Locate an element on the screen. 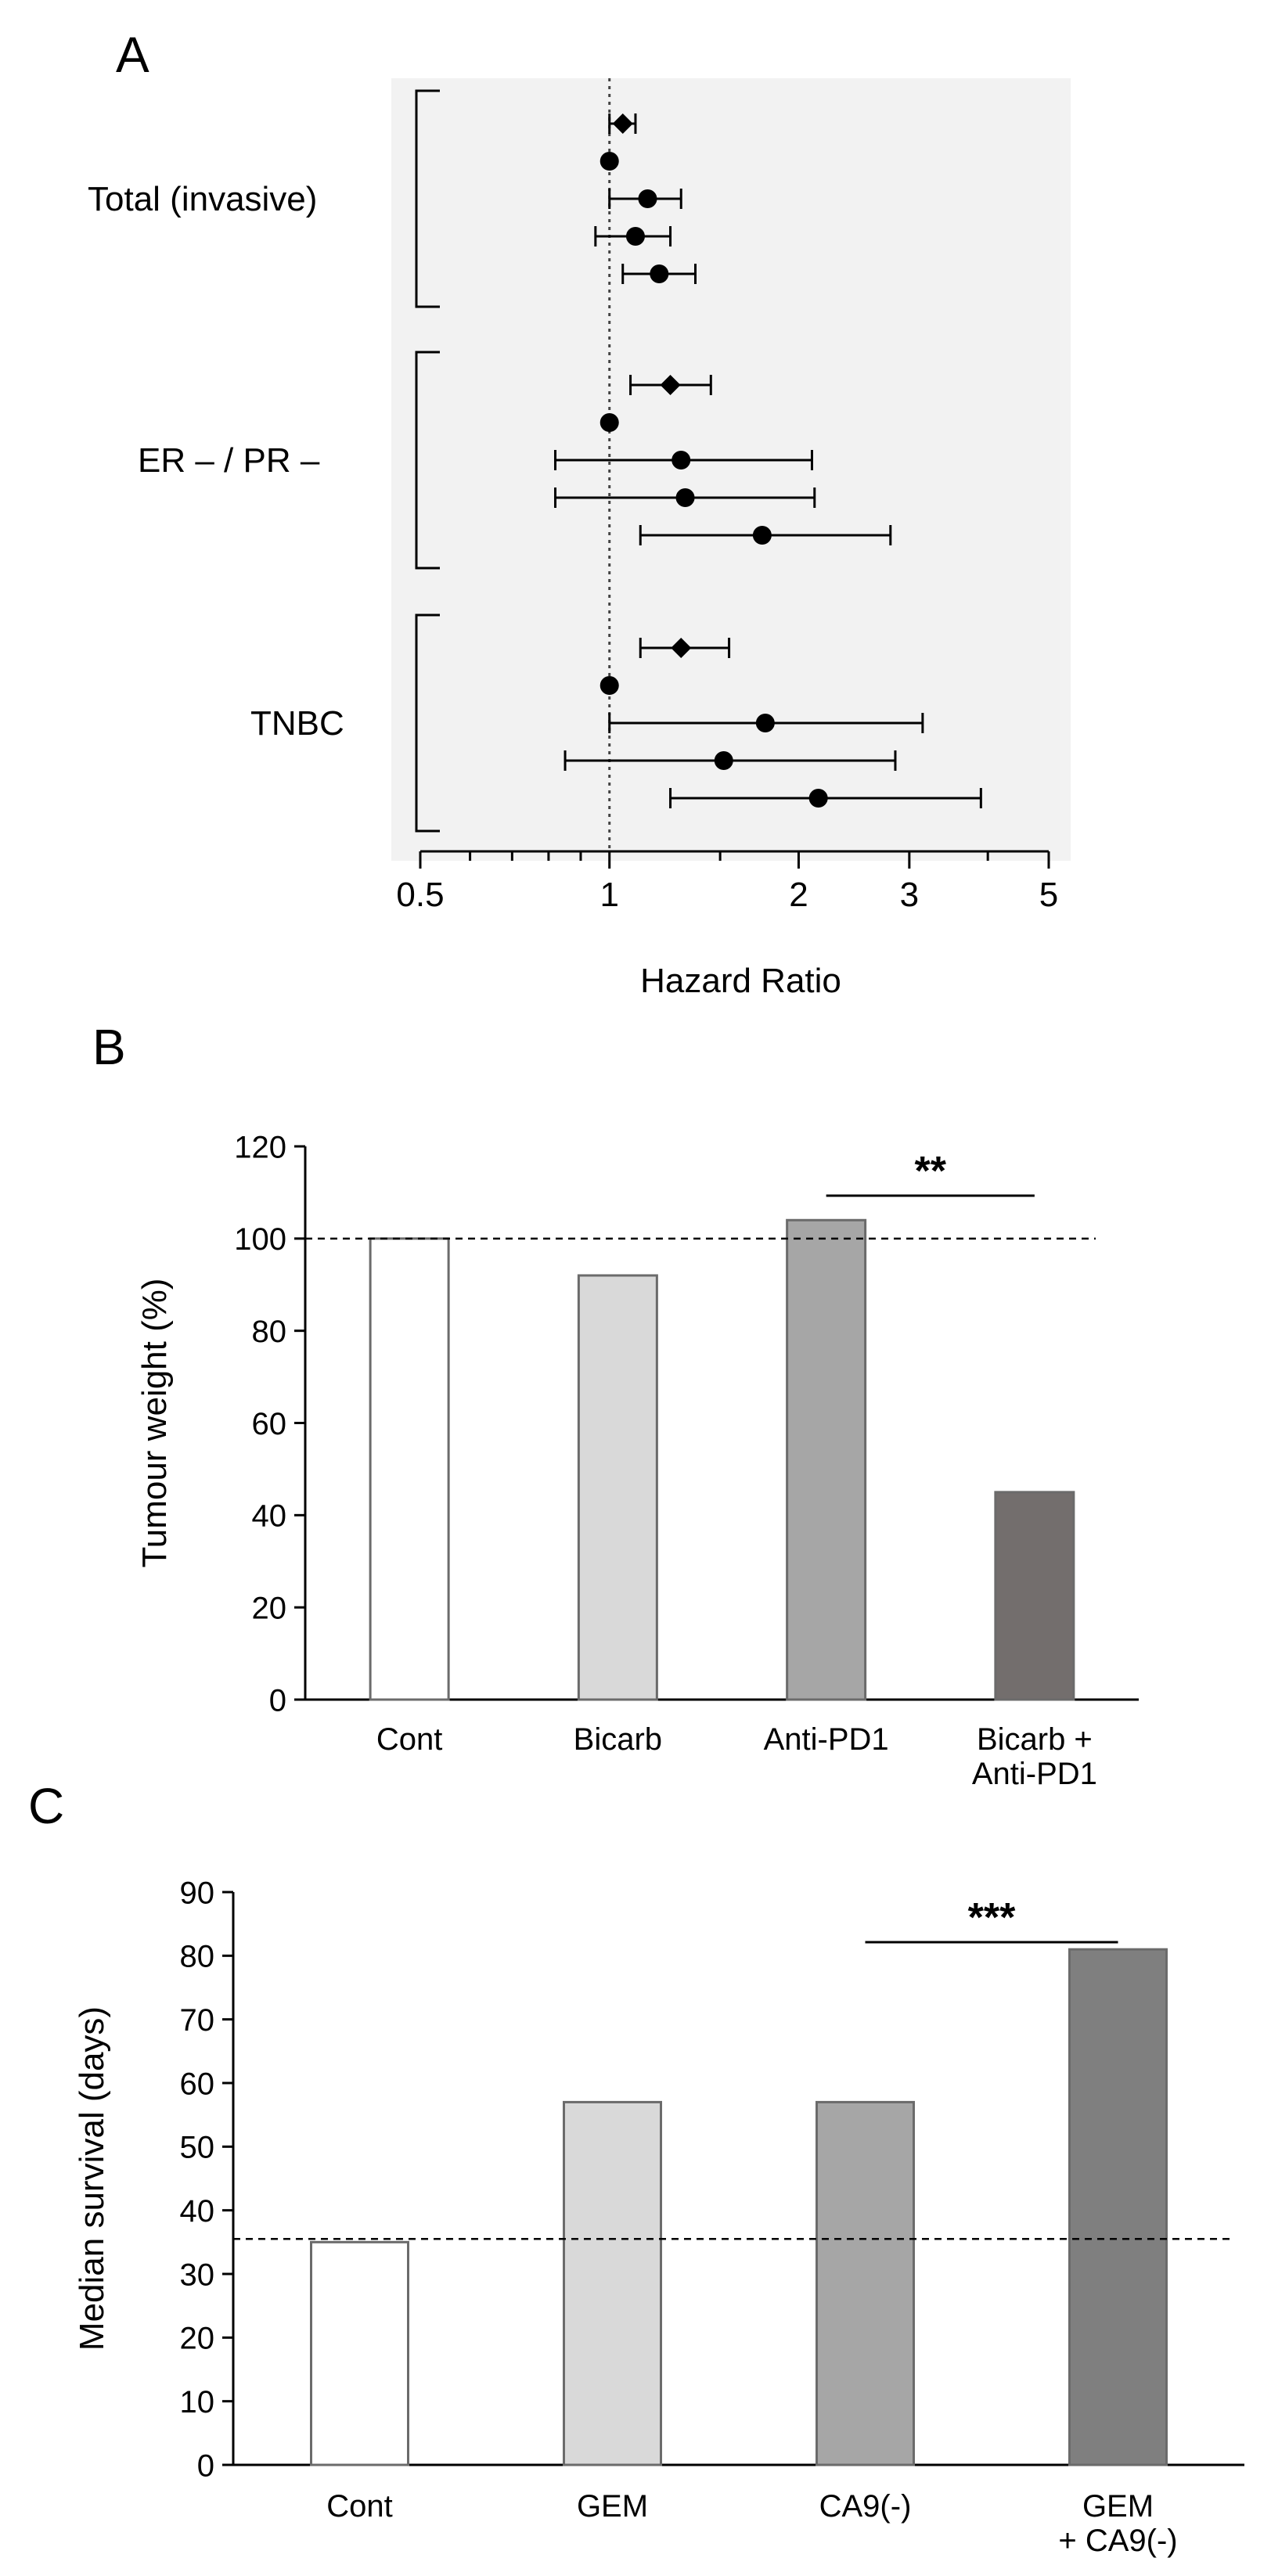 This screenshot has height=2576, width=1271. group-label: Total (invasive) is located at coordinates (202, 199).